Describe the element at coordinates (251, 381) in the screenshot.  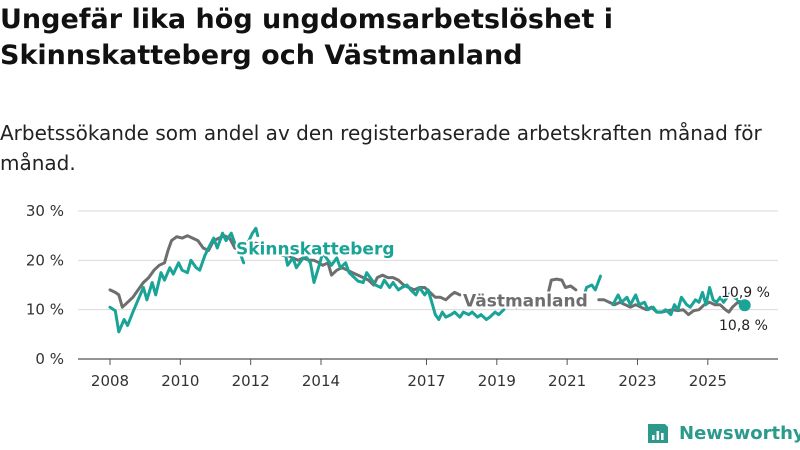
I see `x-tick-label: 2012` at that location.